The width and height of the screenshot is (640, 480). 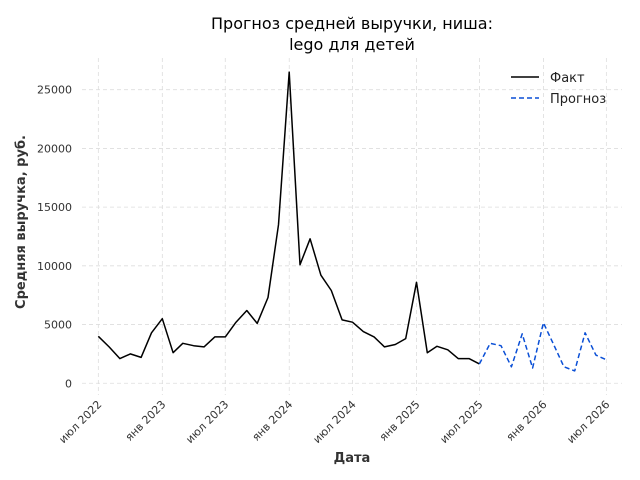 I want to click on y-tick-label: 5000, so click(x=58, y=325).